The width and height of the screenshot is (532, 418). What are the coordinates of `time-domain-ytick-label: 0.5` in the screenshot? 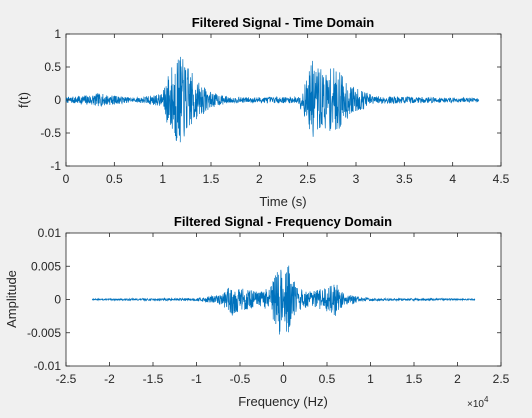 It's located at (52, 67).